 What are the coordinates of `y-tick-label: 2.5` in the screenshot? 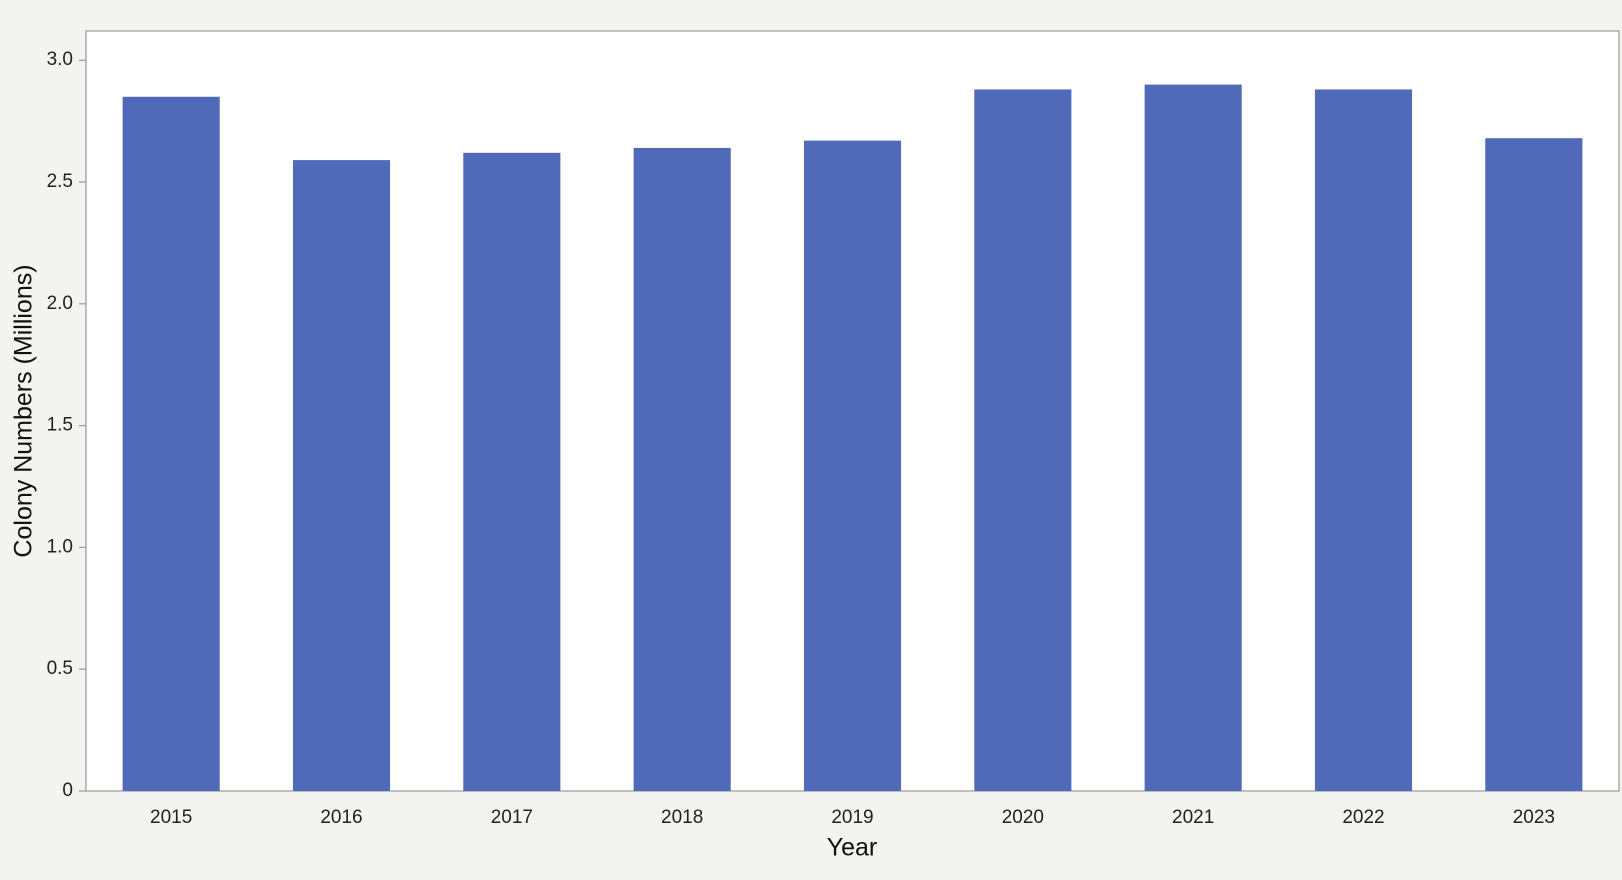 It's located at (60, 181).